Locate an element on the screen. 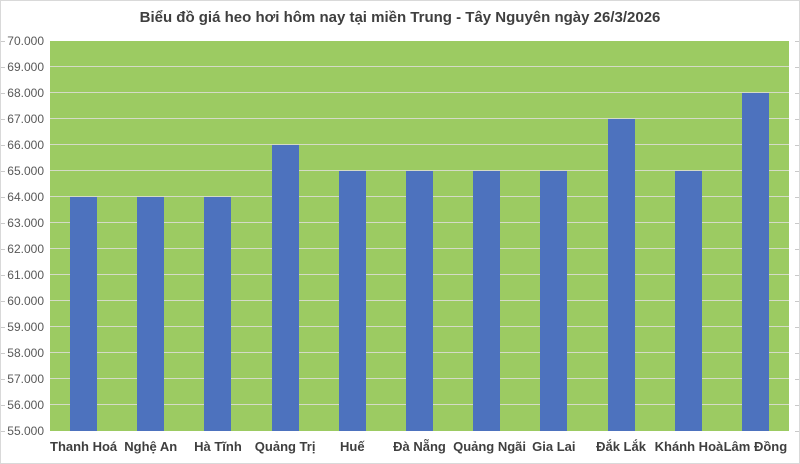 The height and width of the screenshot is (464, 800). y-axis-tick-label: 66.000 is located at coordinates (25, 145).